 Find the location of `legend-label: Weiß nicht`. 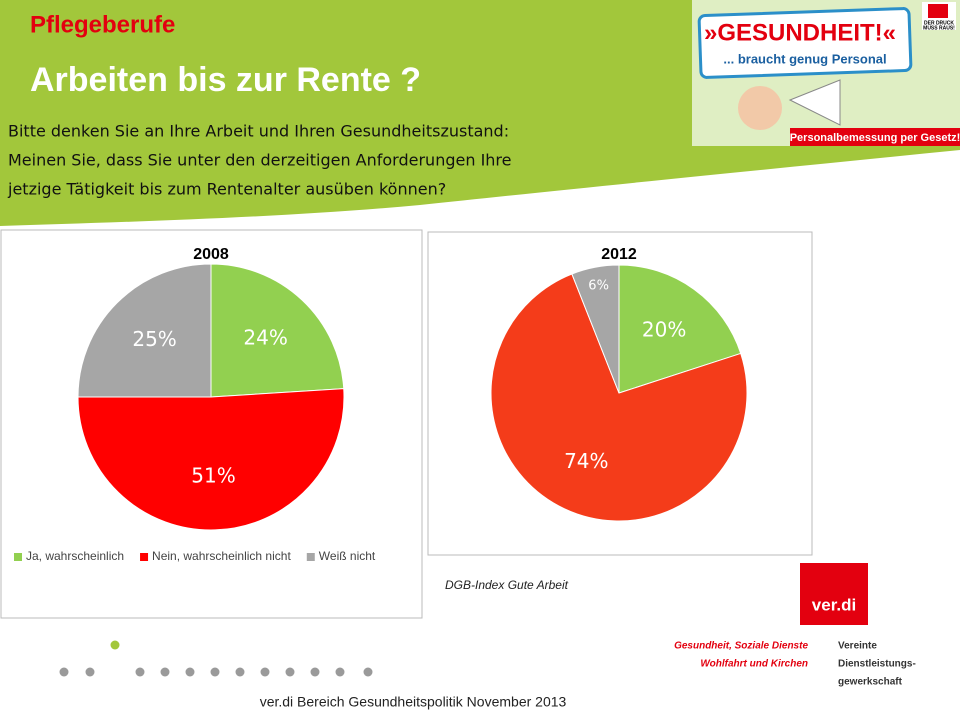

legend-label: Weiß nicht is located at coordinates (347, 556).